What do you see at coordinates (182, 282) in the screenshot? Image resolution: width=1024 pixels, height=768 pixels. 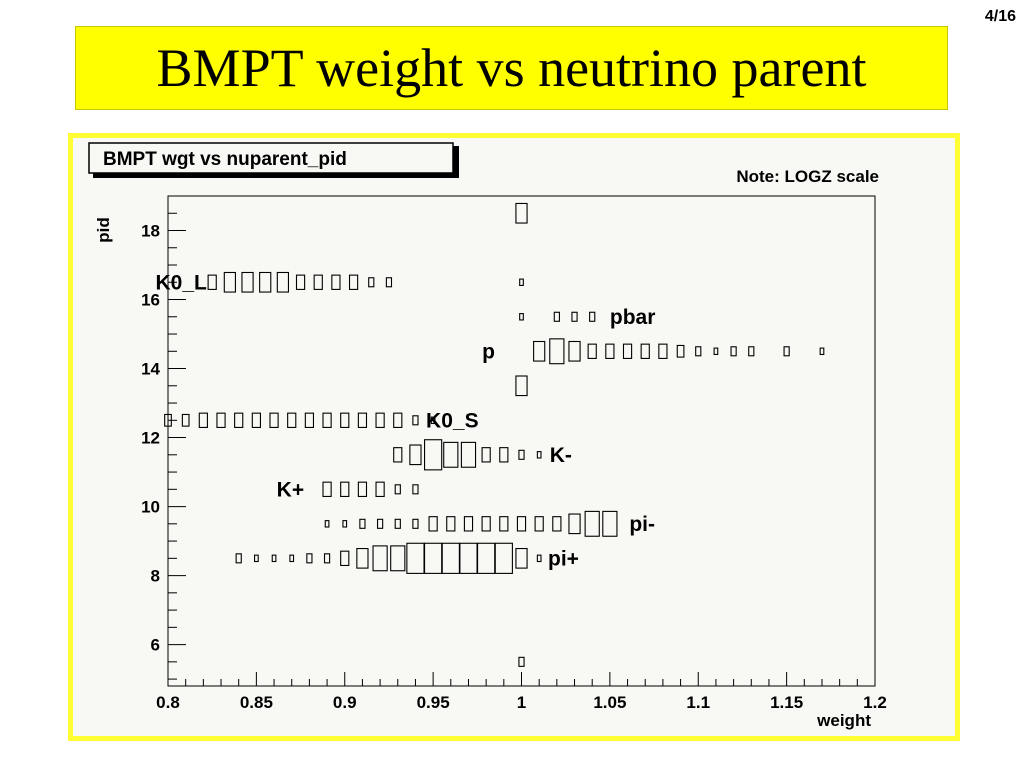 I see `particle-label: K0_L` at bounding box center [182, 282].